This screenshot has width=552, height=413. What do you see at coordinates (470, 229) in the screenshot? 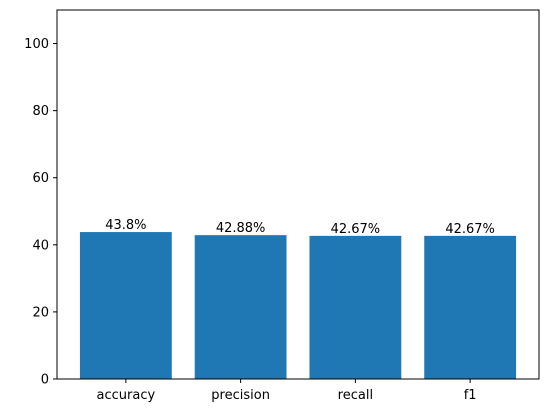
I see `data-label-f1: 42.67%` at bounding box center [470, 229].